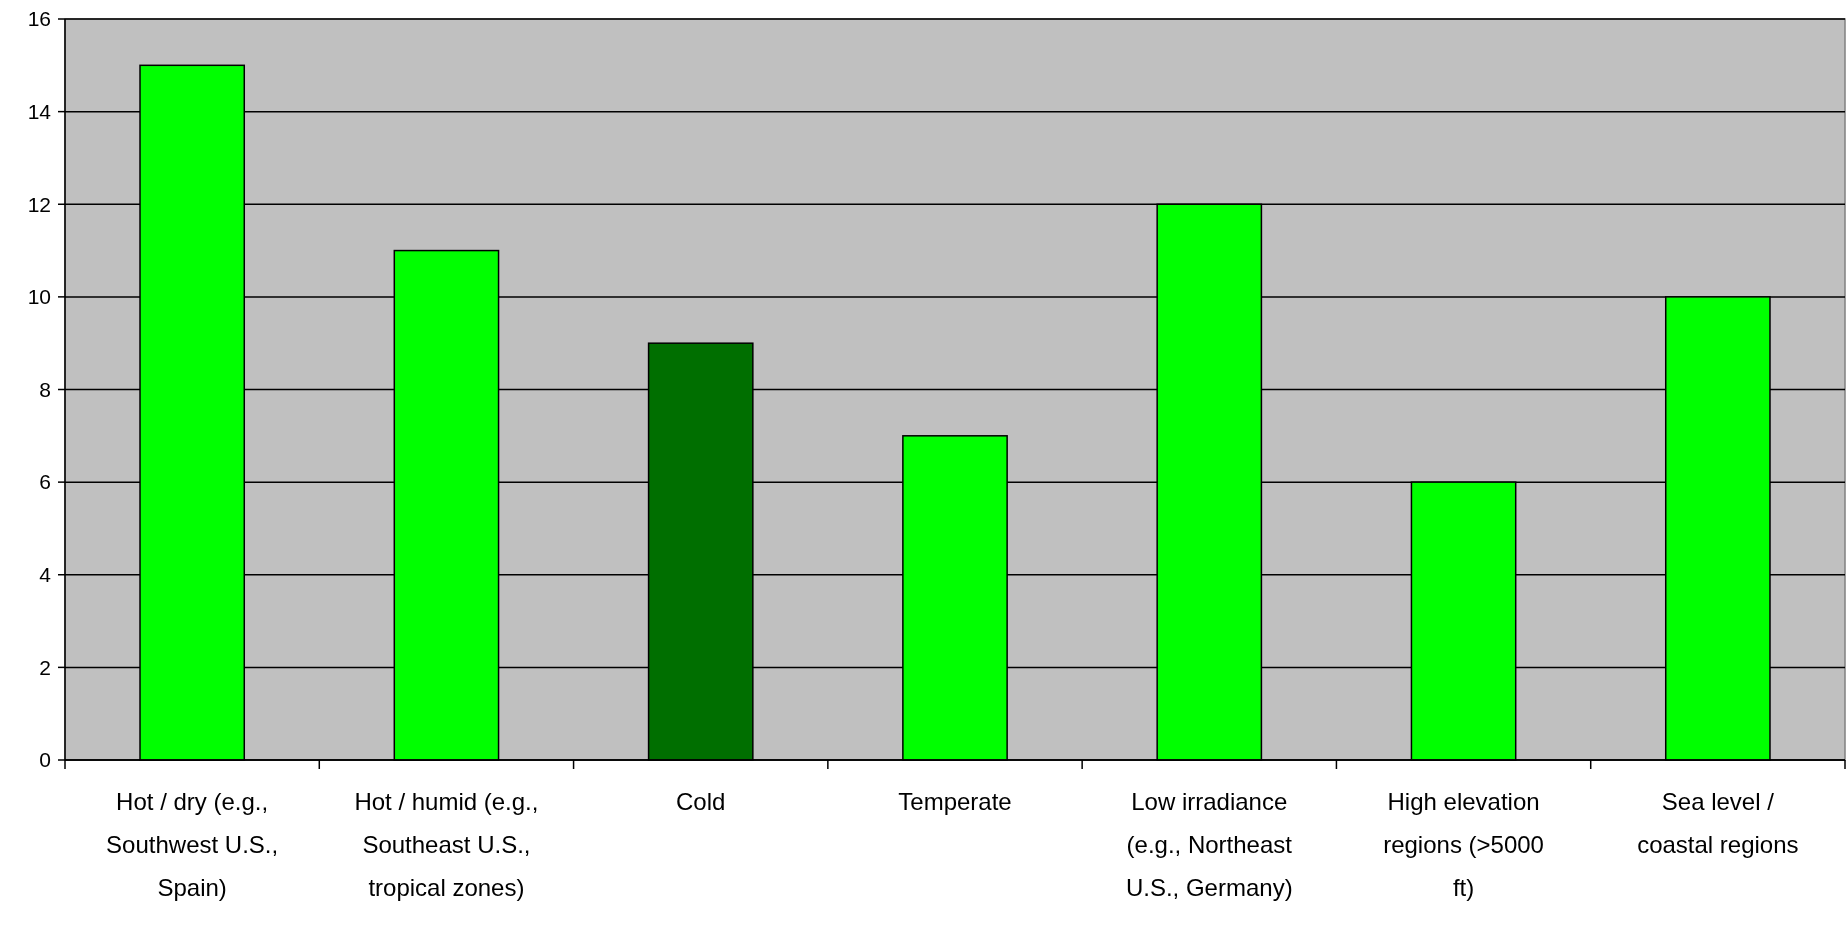 The height and width of the screenshot is (952, 1847). What do you see at coordinates (45, 482) in the screenshot?
I see `y-tick-label: 6` at bounding box center [45, 482].